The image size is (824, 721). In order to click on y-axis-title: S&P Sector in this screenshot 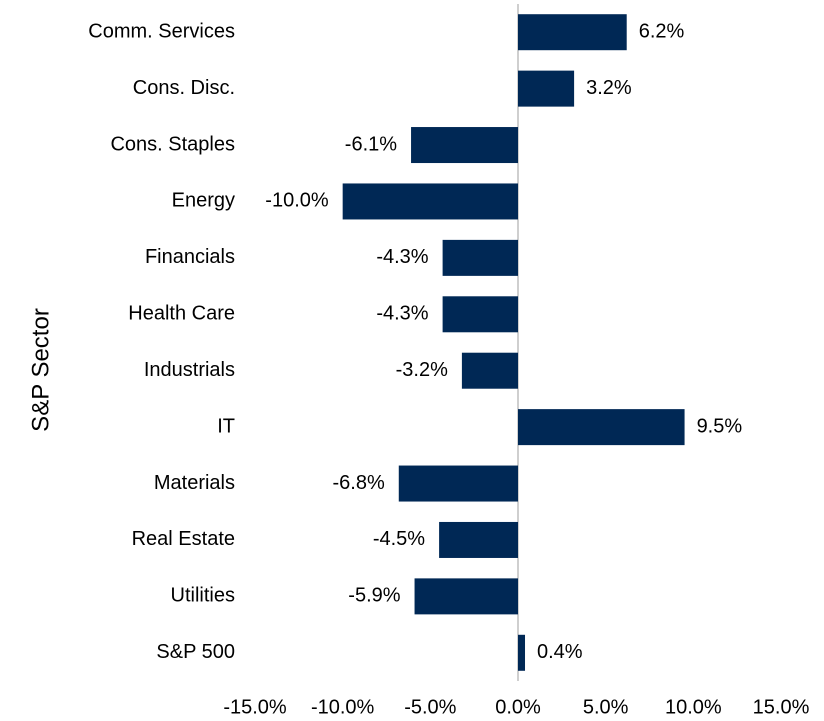, I will do `click(40, 370)`.